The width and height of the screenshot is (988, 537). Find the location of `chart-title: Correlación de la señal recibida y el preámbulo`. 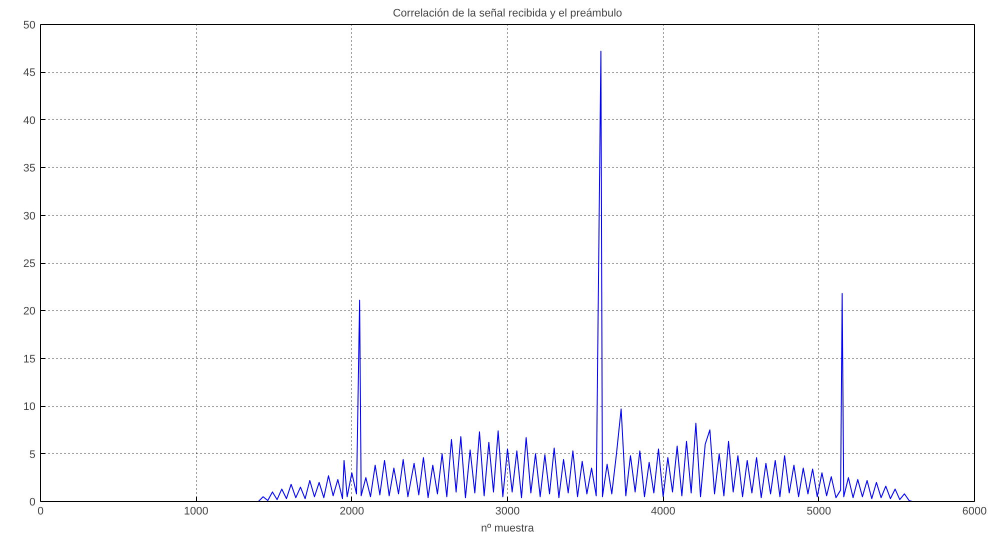

chart-title: Correlación de la señal recibida y el preámbulo is located at coordinates (507, 14).